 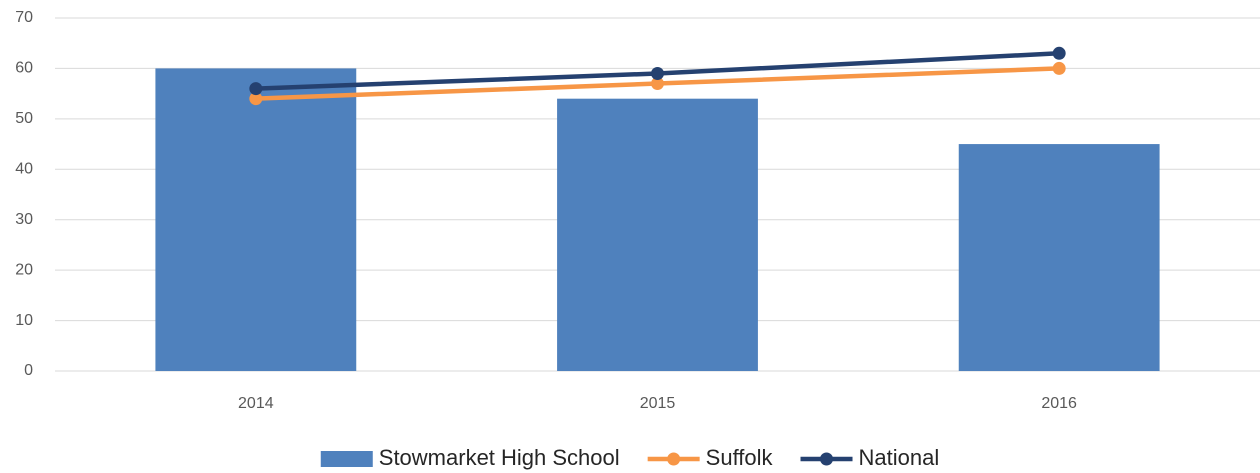 I want to click on legend-label: National, so click(x=899, y=457).